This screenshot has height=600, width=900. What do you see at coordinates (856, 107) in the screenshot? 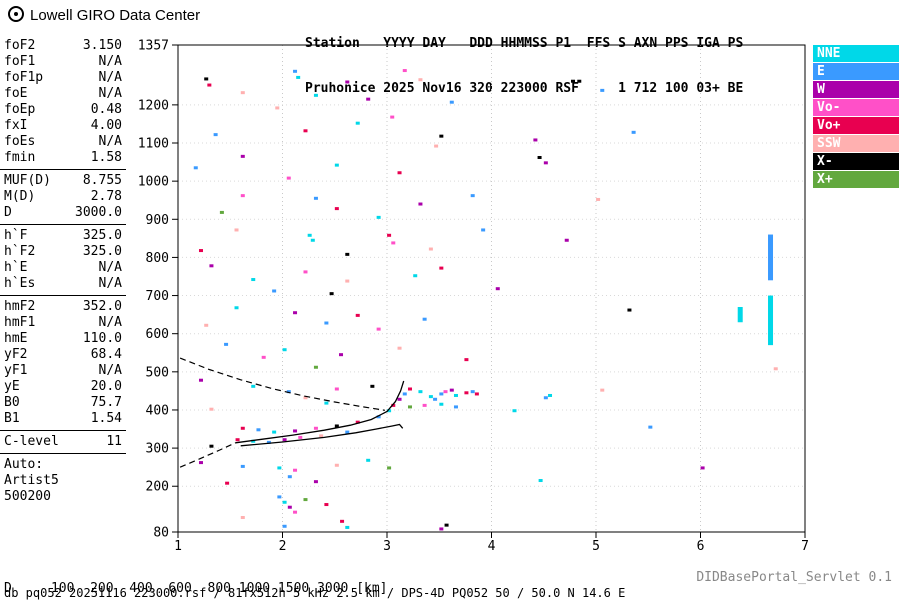
I see `legend-item-Vo-: Vo-` at bounding box center [856, 107].